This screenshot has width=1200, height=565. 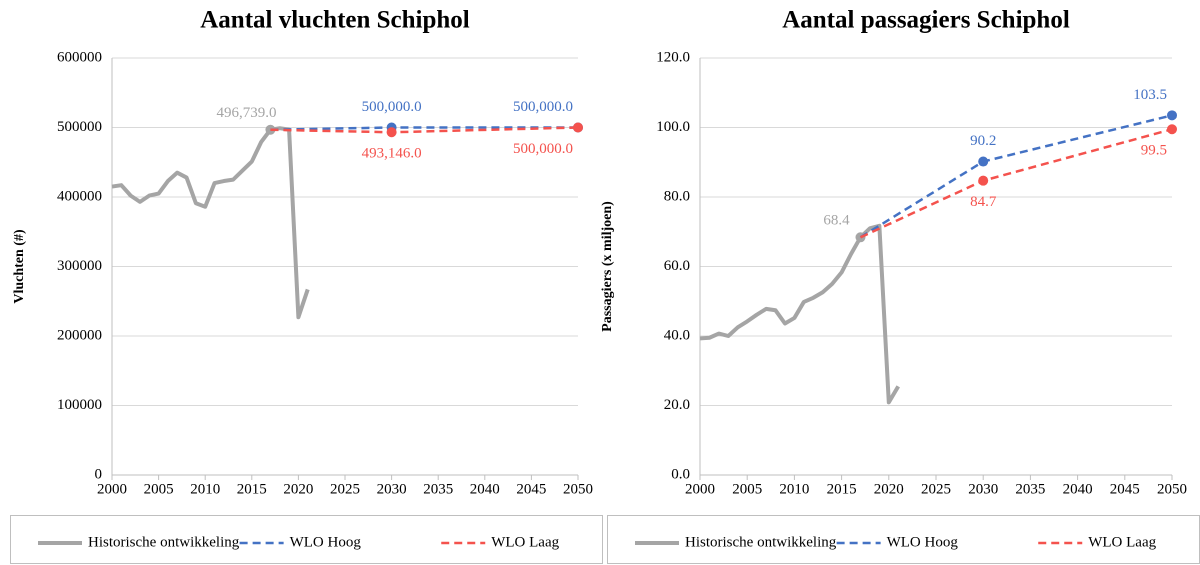 I want to click on data-label: 493,146.0, so click(x=392, y=154).